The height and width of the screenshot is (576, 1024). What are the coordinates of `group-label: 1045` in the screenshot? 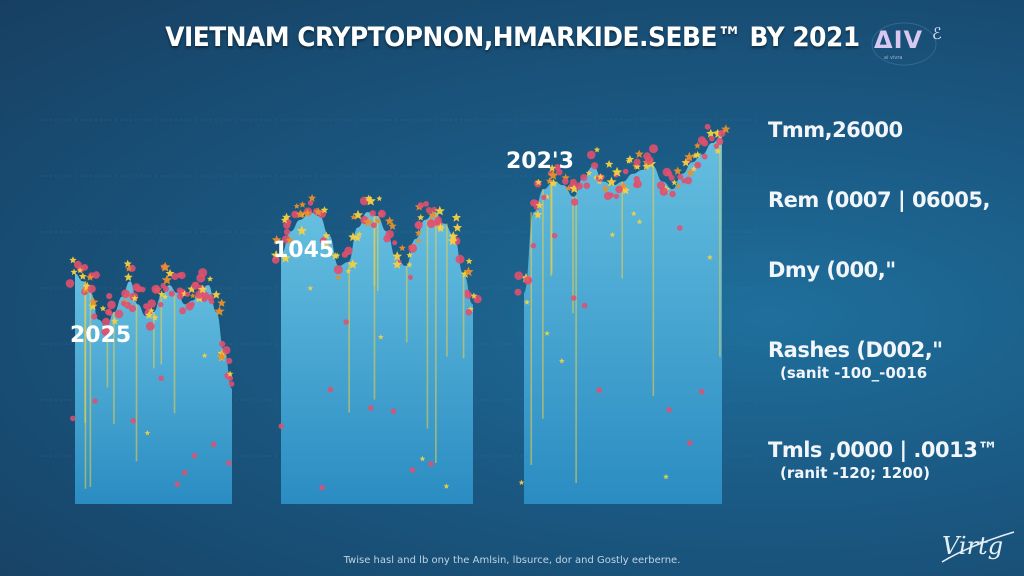 It's located at (303, 250).